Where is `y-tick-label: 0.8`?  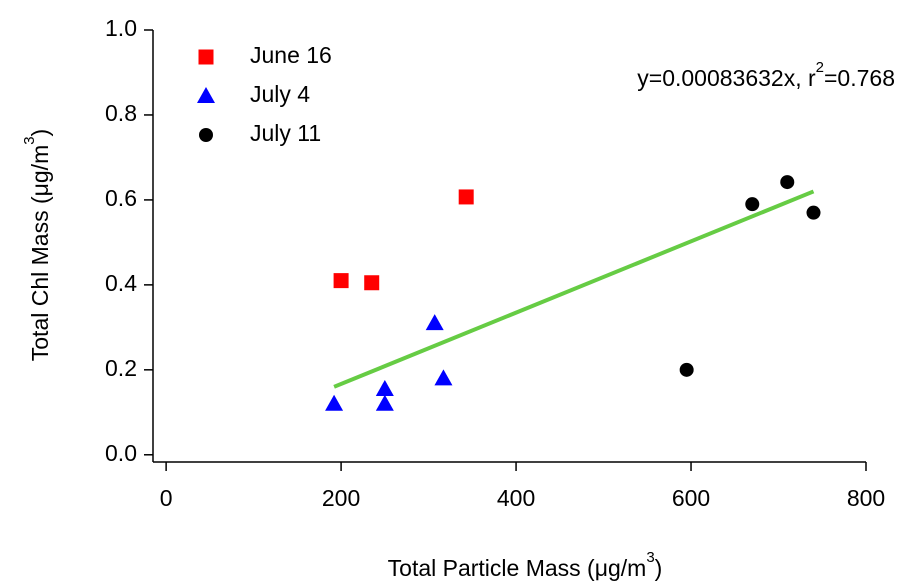
y-tick-label: 0.8 is located at coordinates (121, 113).